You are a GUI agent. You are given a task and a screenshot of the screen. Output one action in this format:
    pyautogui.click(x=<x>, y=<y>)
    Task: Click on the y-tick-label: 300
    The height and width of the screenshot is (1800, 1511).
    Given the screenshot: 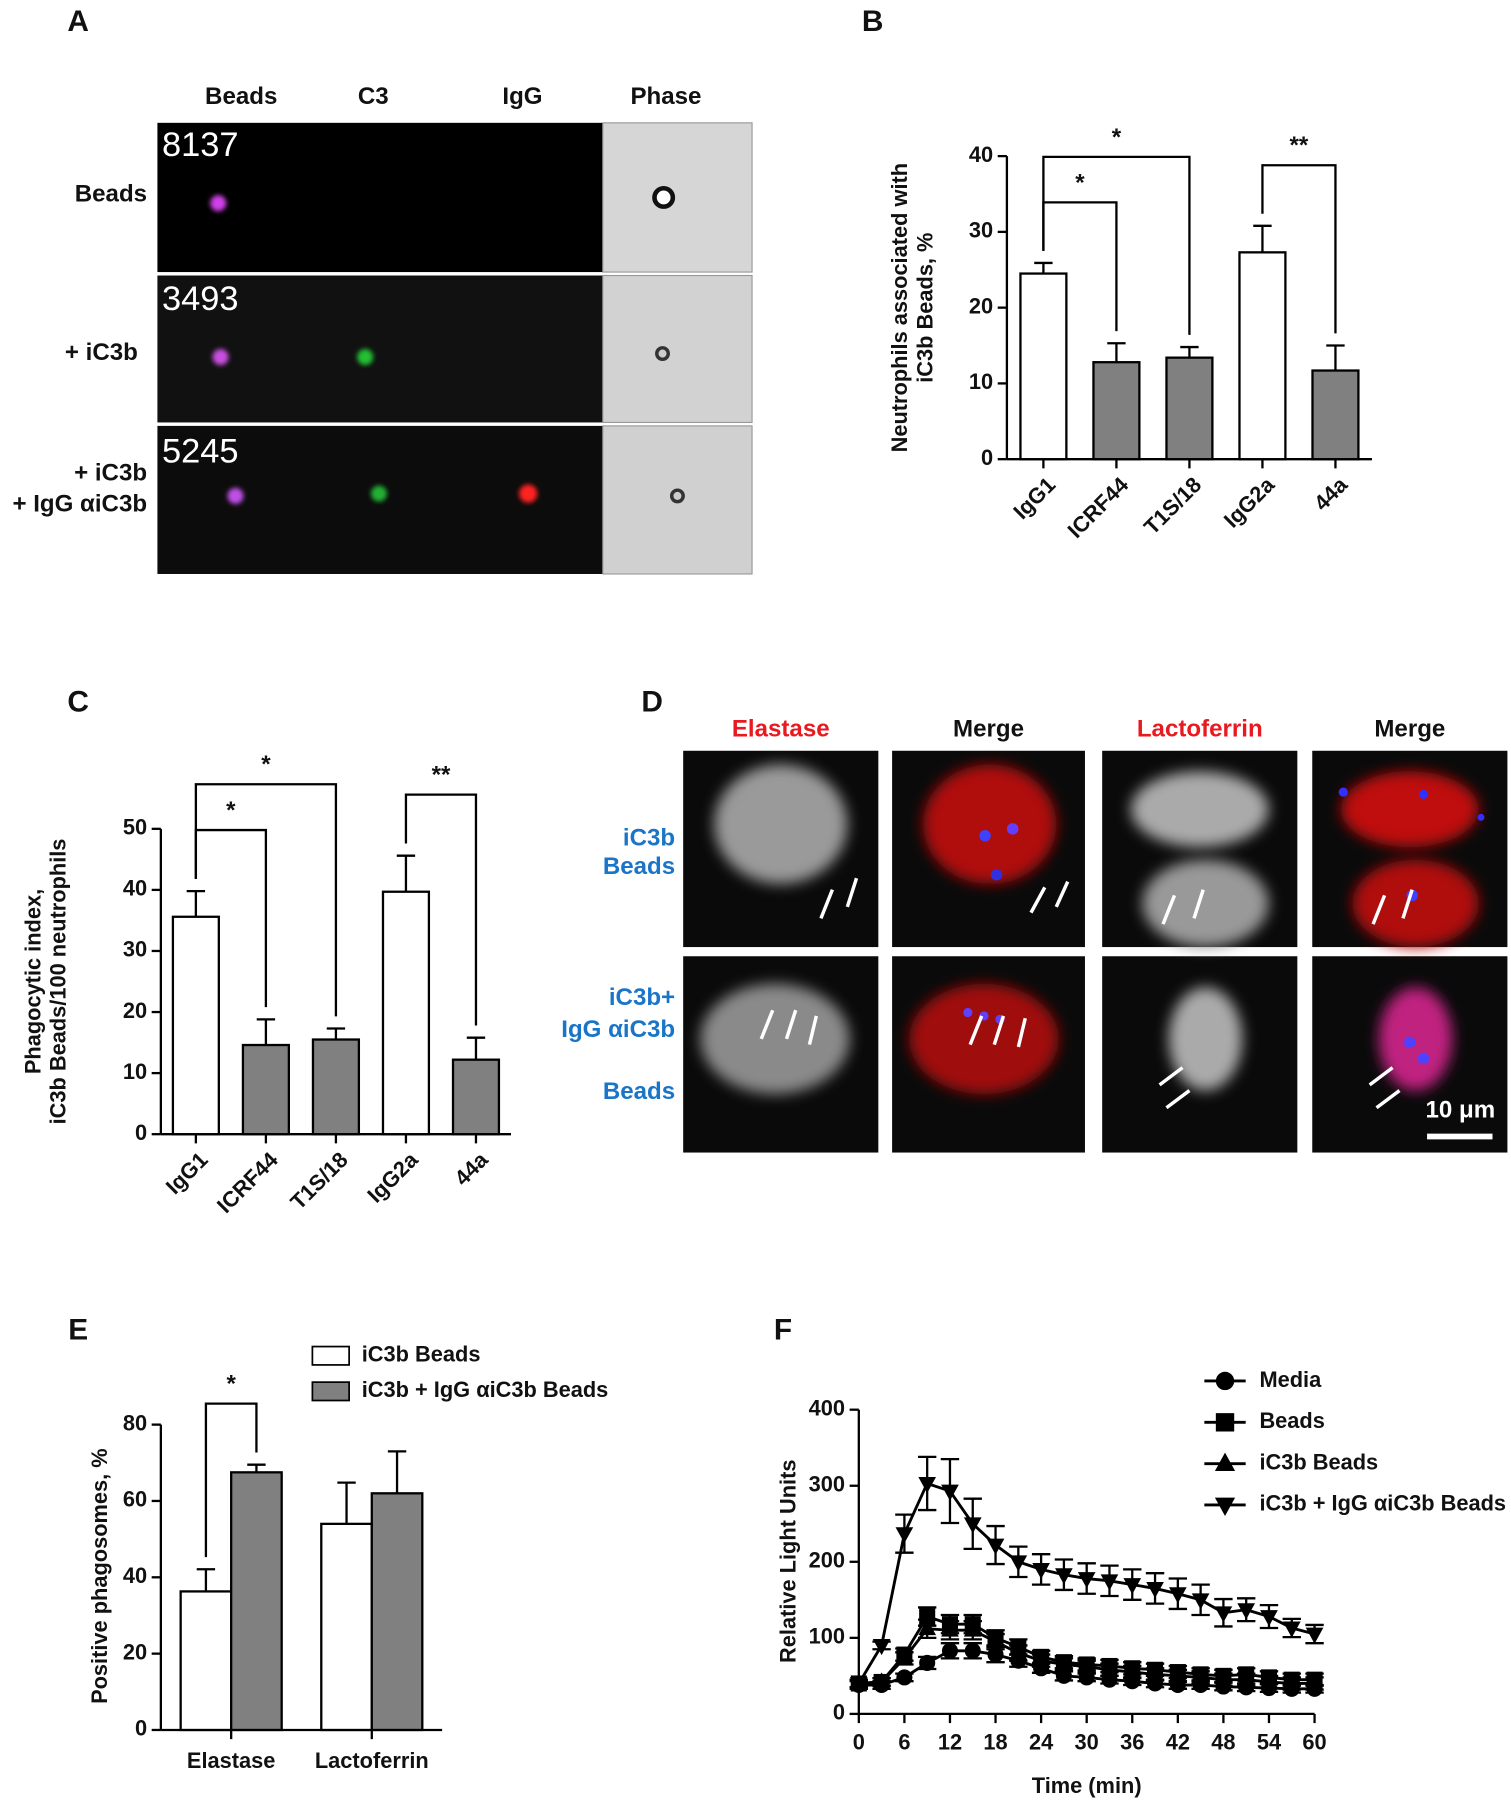 What is the action you would take?
    pyautogui.click(x=827, y=1484)
    